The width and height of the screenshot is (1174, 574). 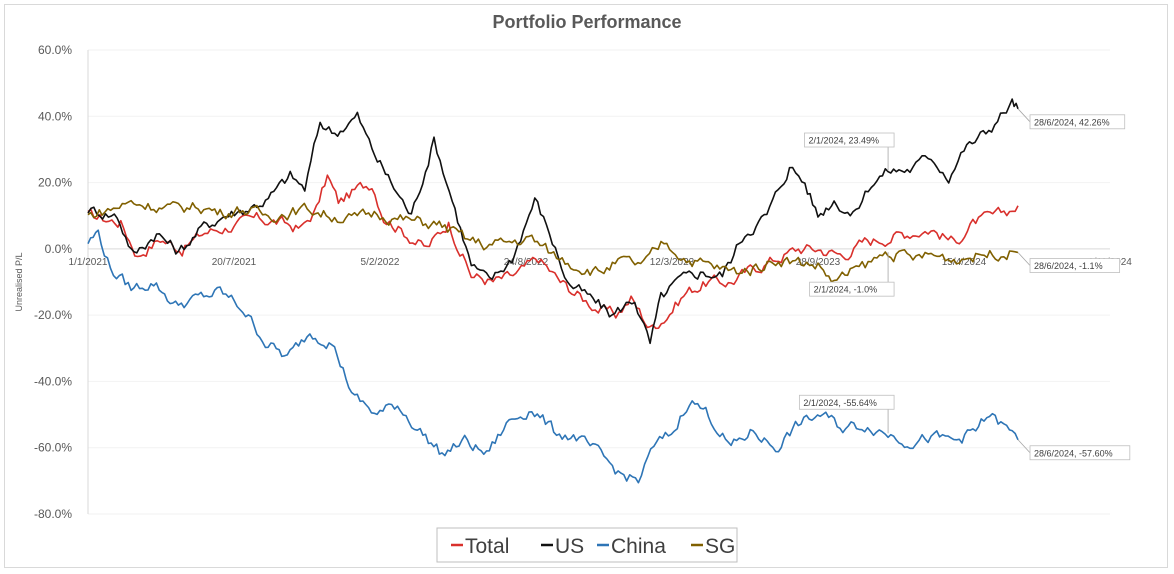 What do you see at coordinates (53, 381) in the screenshot?
I see `y-tick-label: -40.0%` at bounding box center [53, 381].